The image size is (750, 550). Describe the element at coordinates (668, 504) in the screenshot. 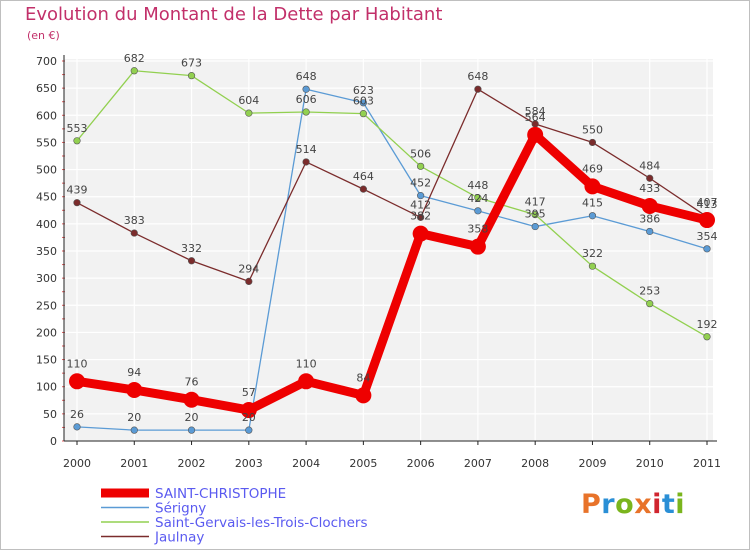

I see `logo-letter: t` at that location.